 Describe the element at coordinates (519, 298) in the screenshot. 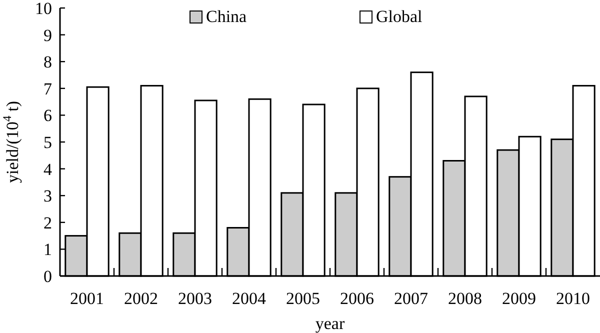

I see `x-tick-label: 2009` at that location.